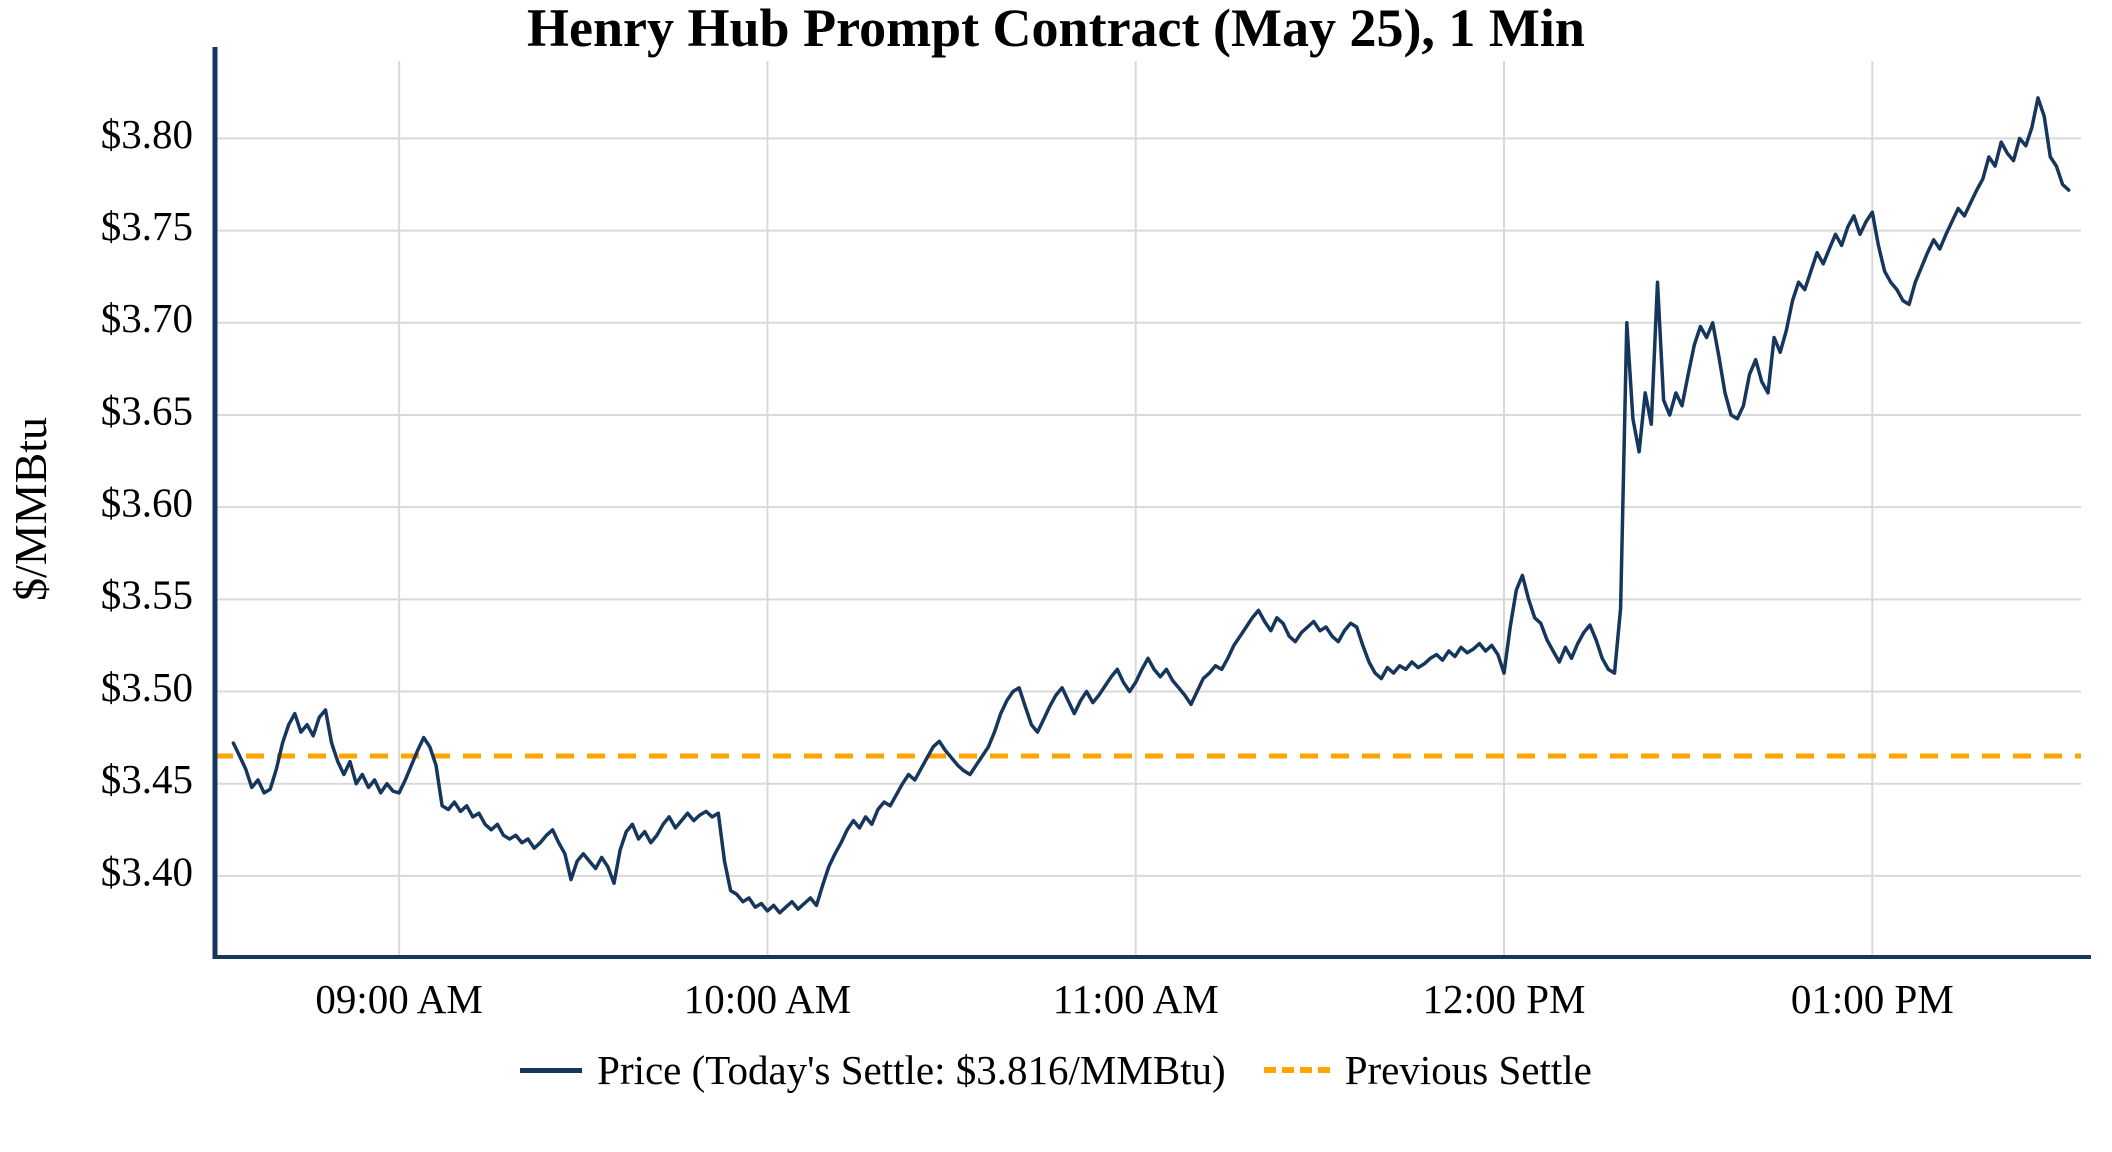  I want to click on y-axis-title: $/MMBtu, so click(30, 509).